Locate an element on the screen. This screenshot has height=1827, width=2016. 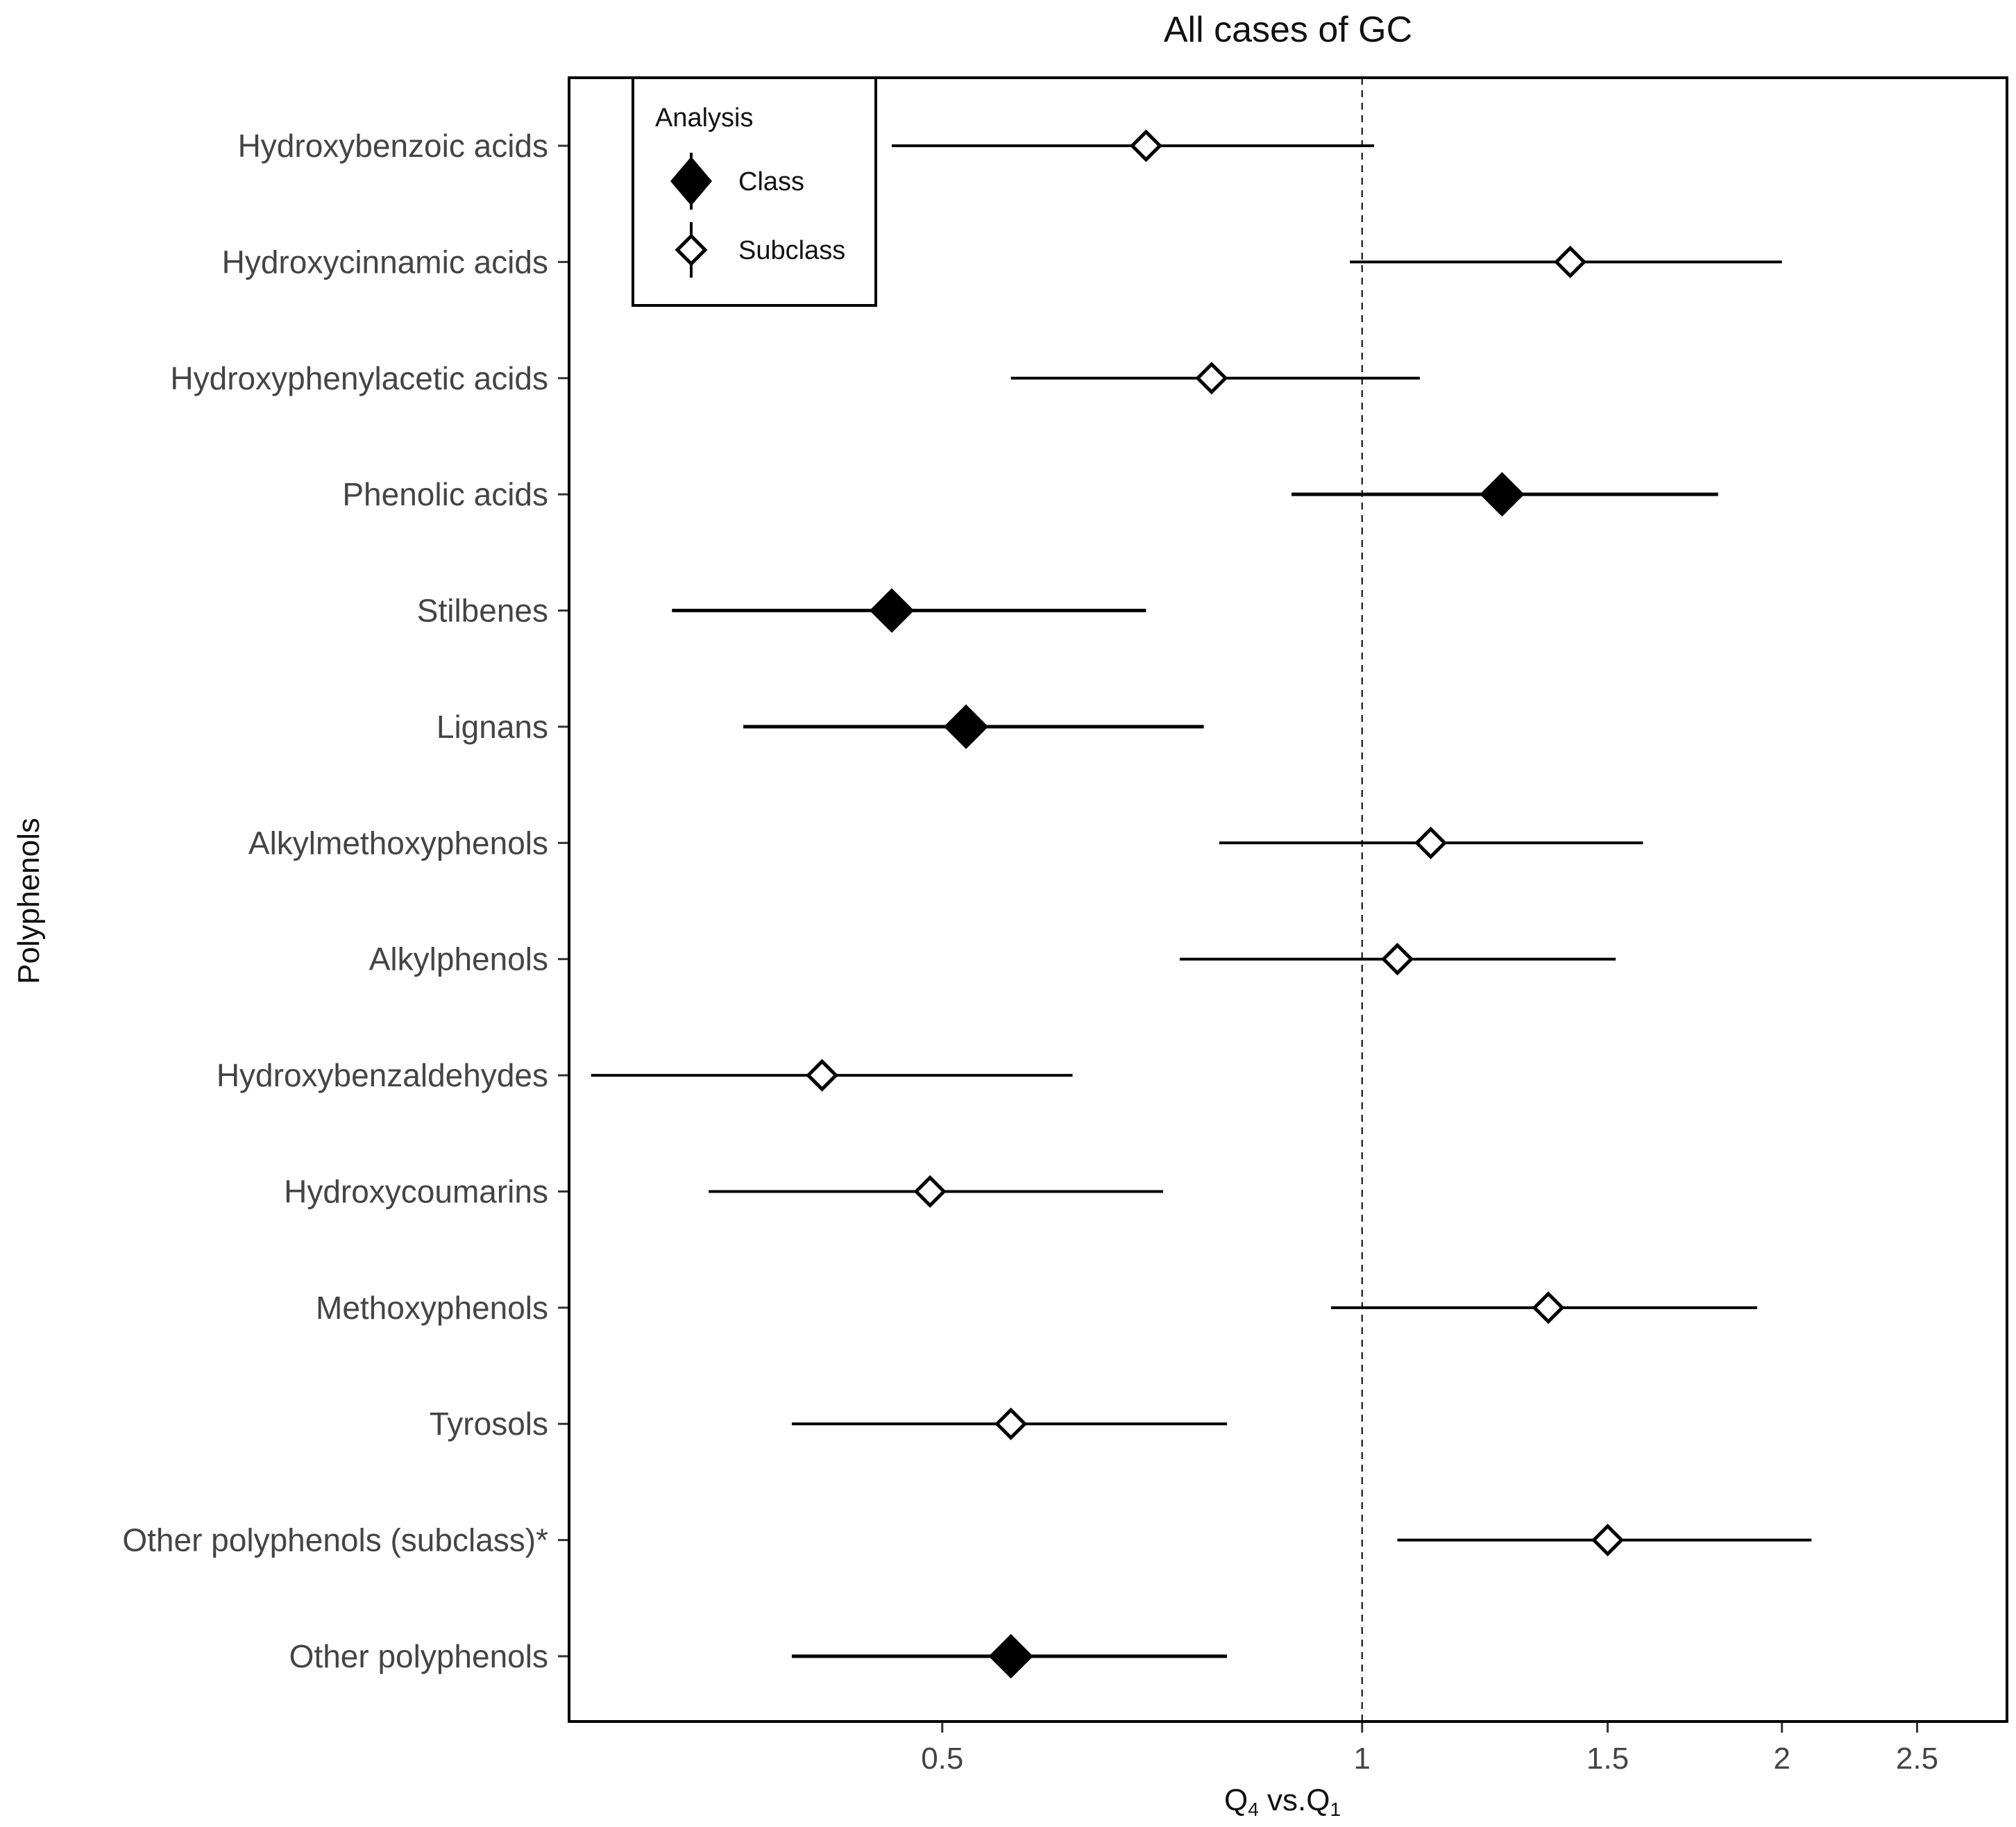
x-axis-label: Q4 vs.Q1 is located at coordinates (1283, 1801).